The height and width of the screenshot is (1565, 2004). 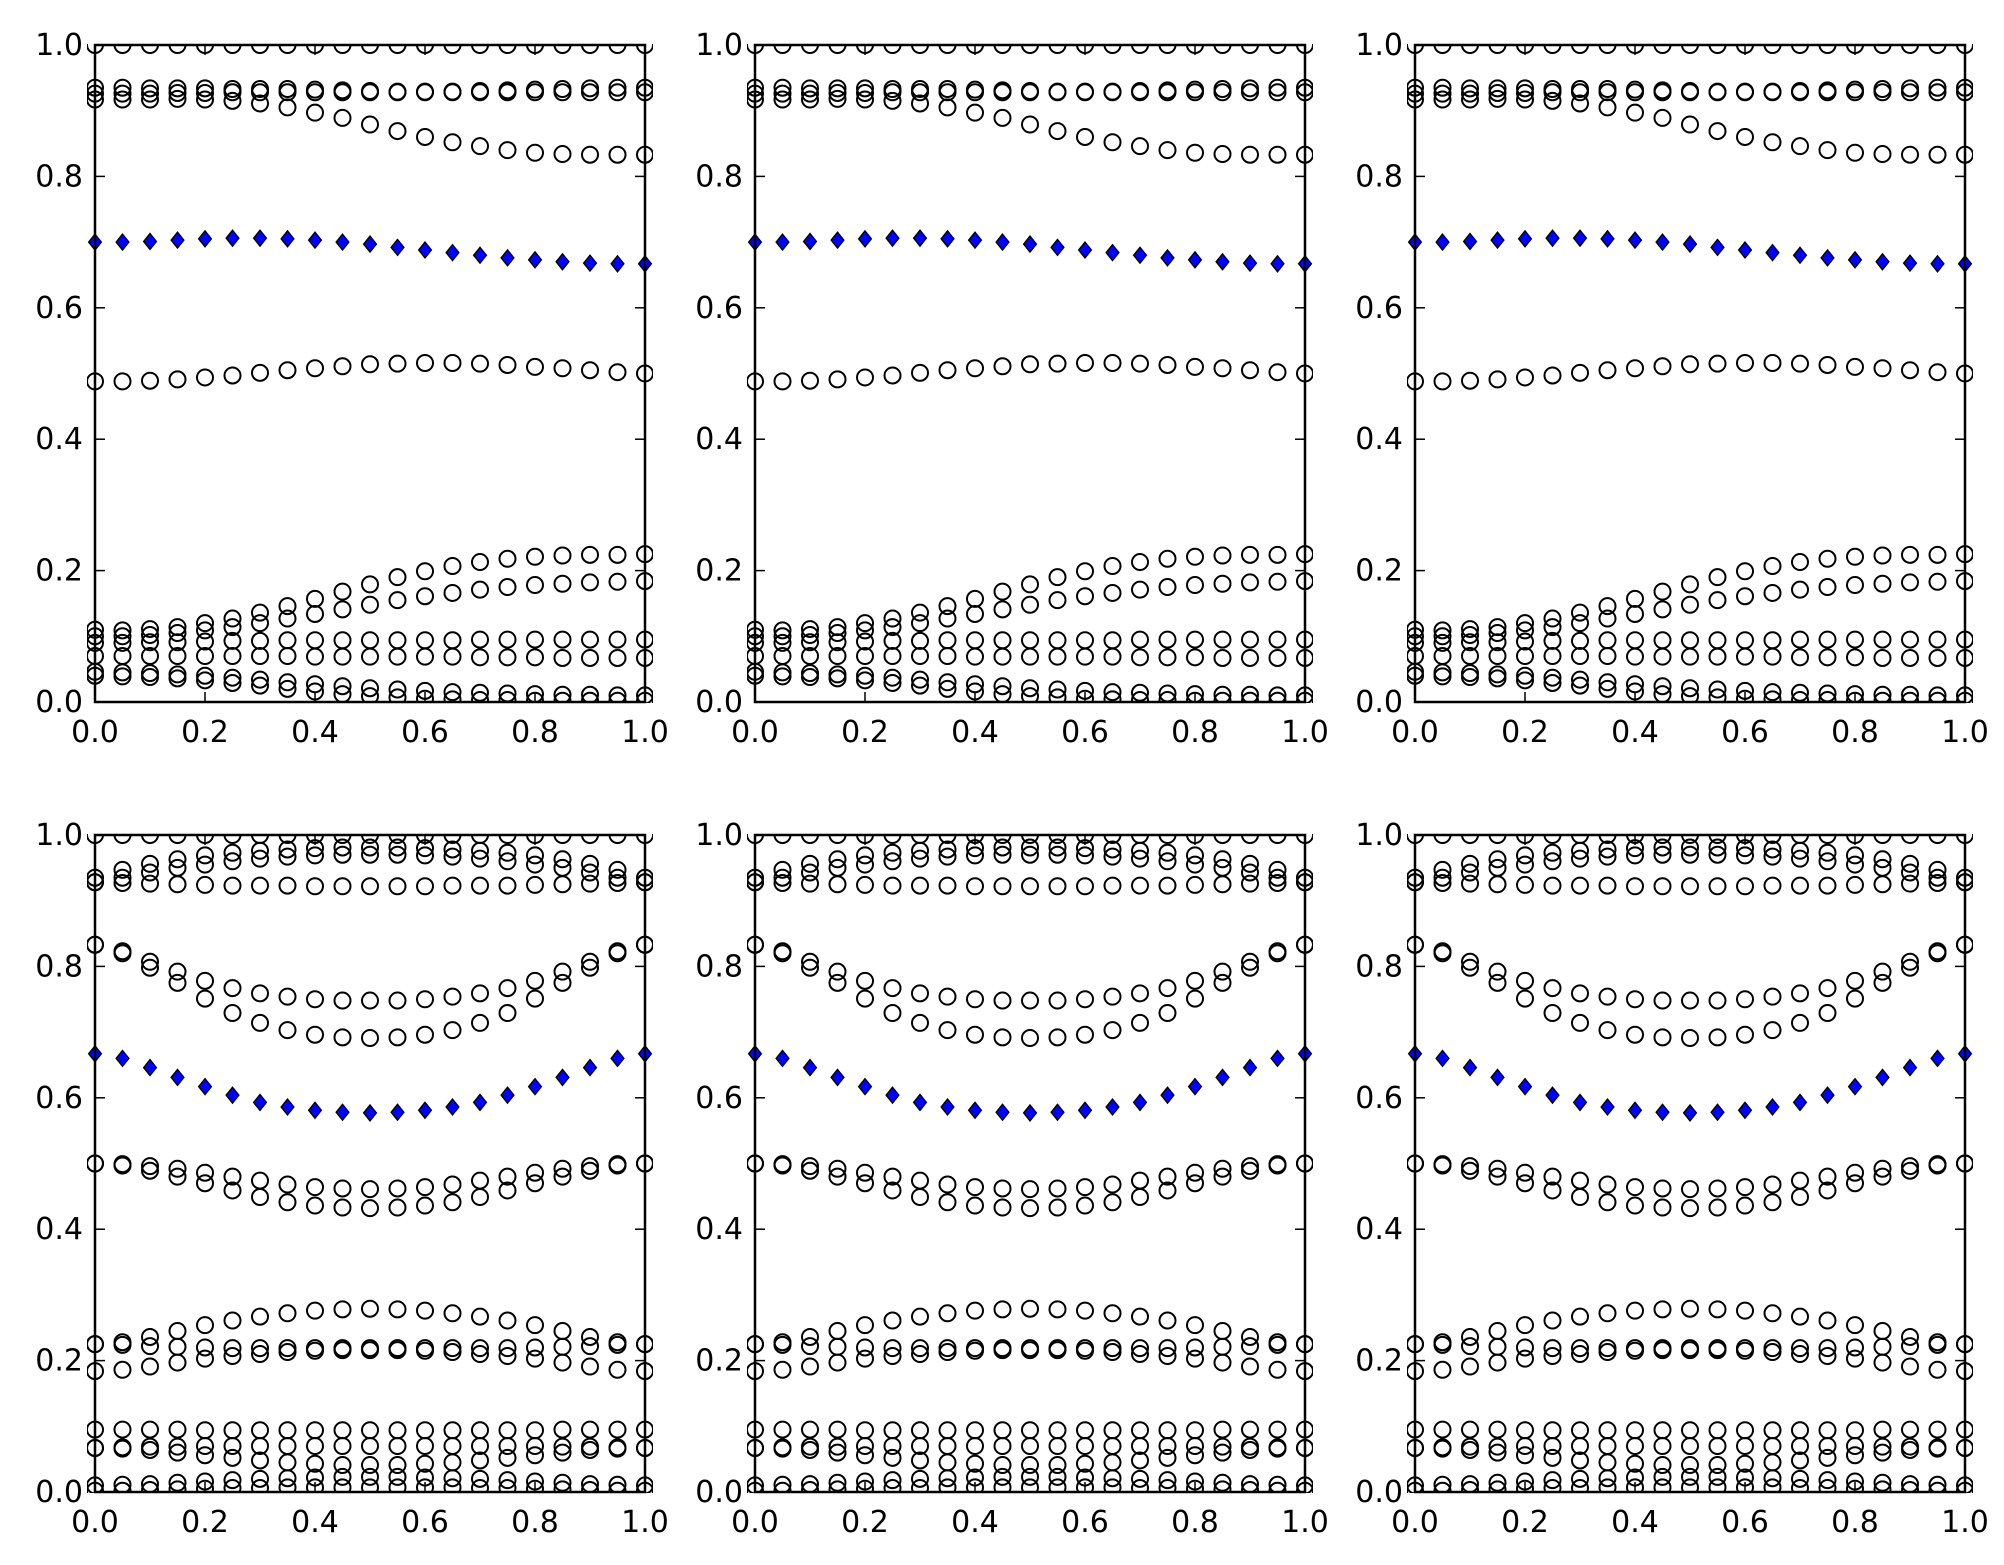 I want to click on series-highlighted, so click(x=370, y=251).